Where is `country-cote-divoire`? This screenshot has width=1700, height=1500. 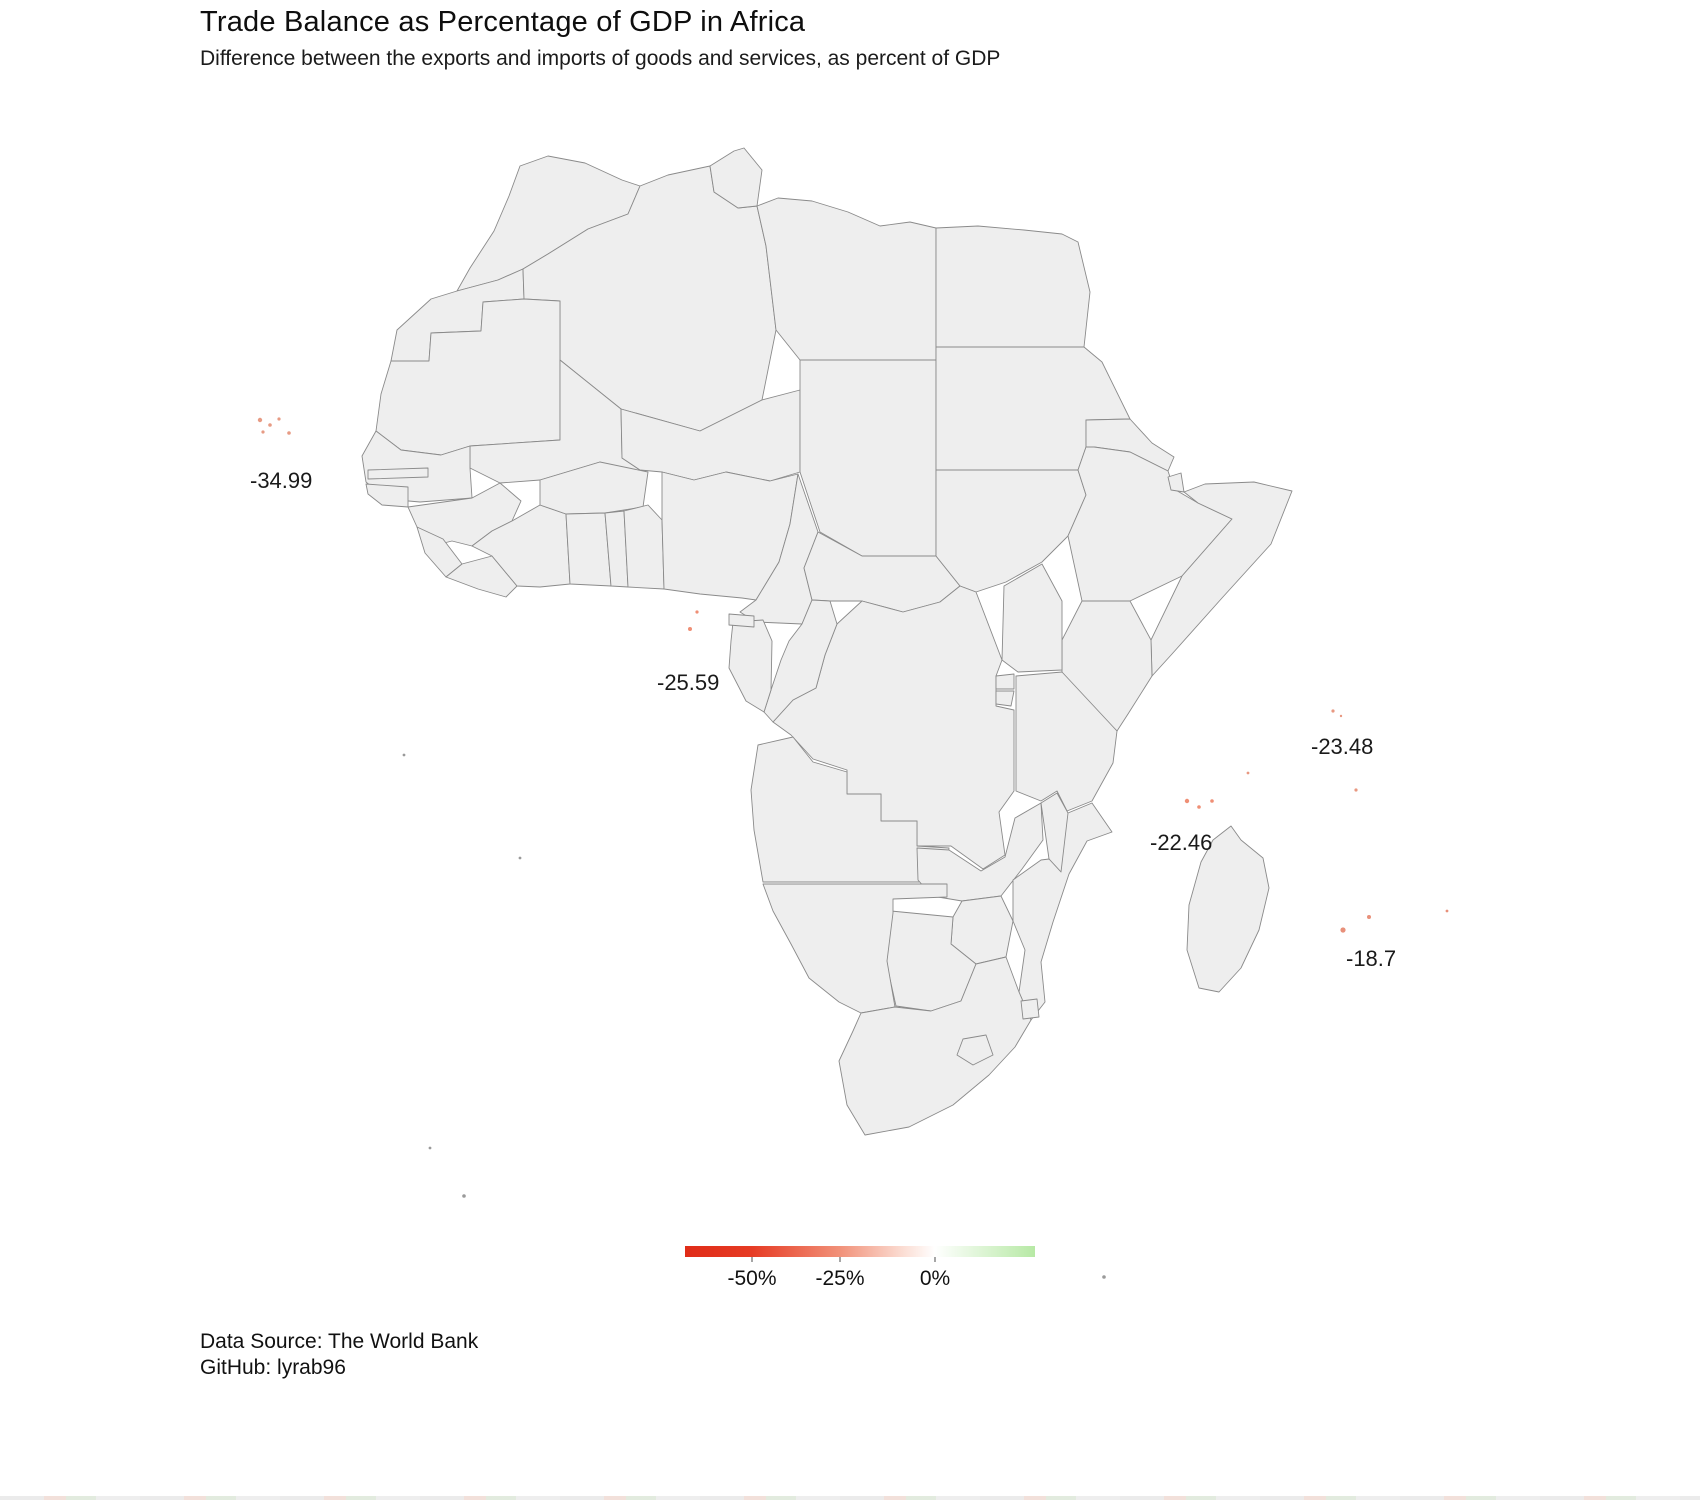 country-cote-divoire is located at coordinates (521, 546).